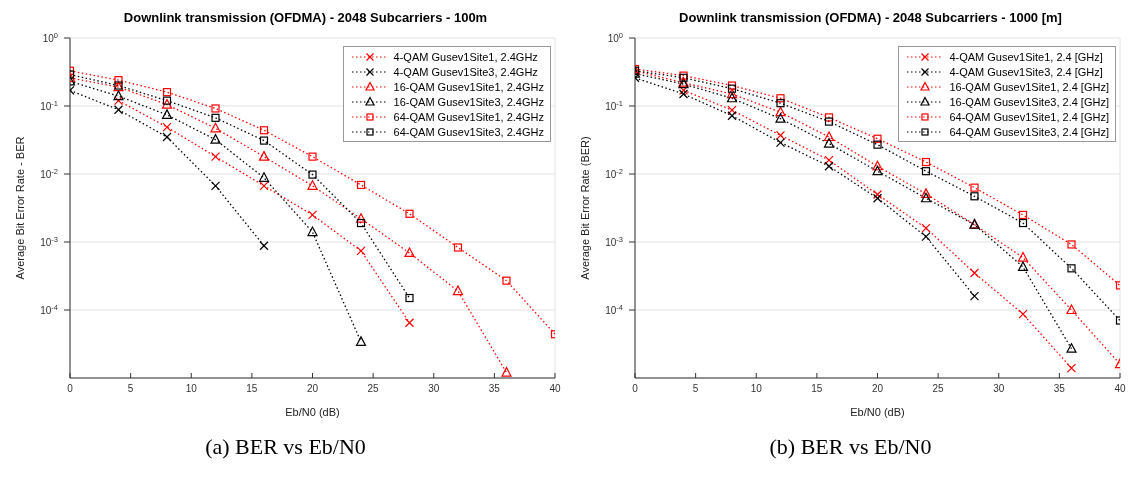 The height and width of the screenshot is (485, 1134). Describe the element at coordinates (1026, 71) in the screenshot. I see `legend-label: 4-QAM Gusev1Site3, 2.4 [GHz]` at that location.